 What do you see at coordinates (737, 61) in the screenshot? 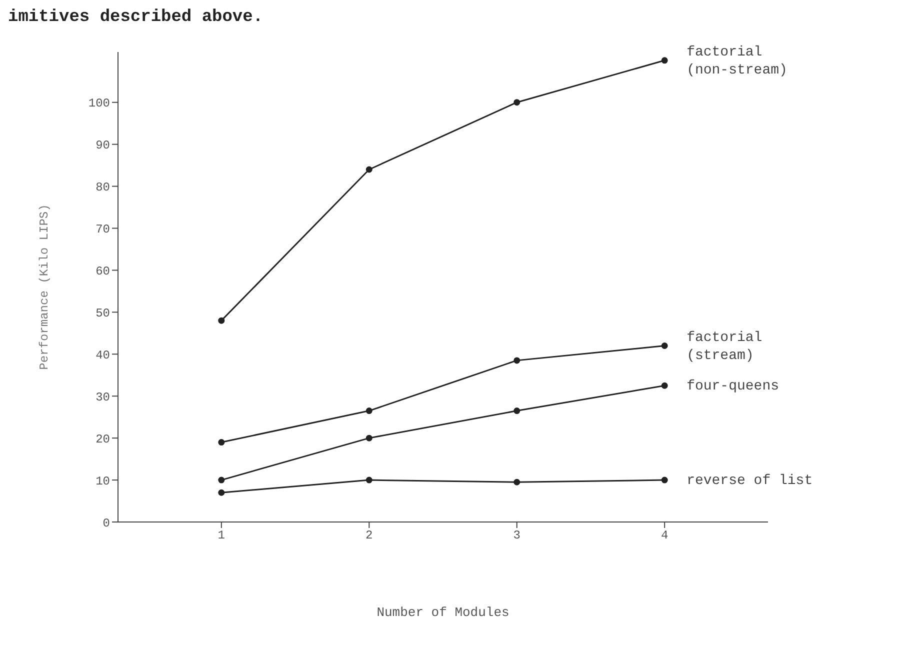
I see `series-label: factorial (non-stream)` at bounding box center [737, 61].